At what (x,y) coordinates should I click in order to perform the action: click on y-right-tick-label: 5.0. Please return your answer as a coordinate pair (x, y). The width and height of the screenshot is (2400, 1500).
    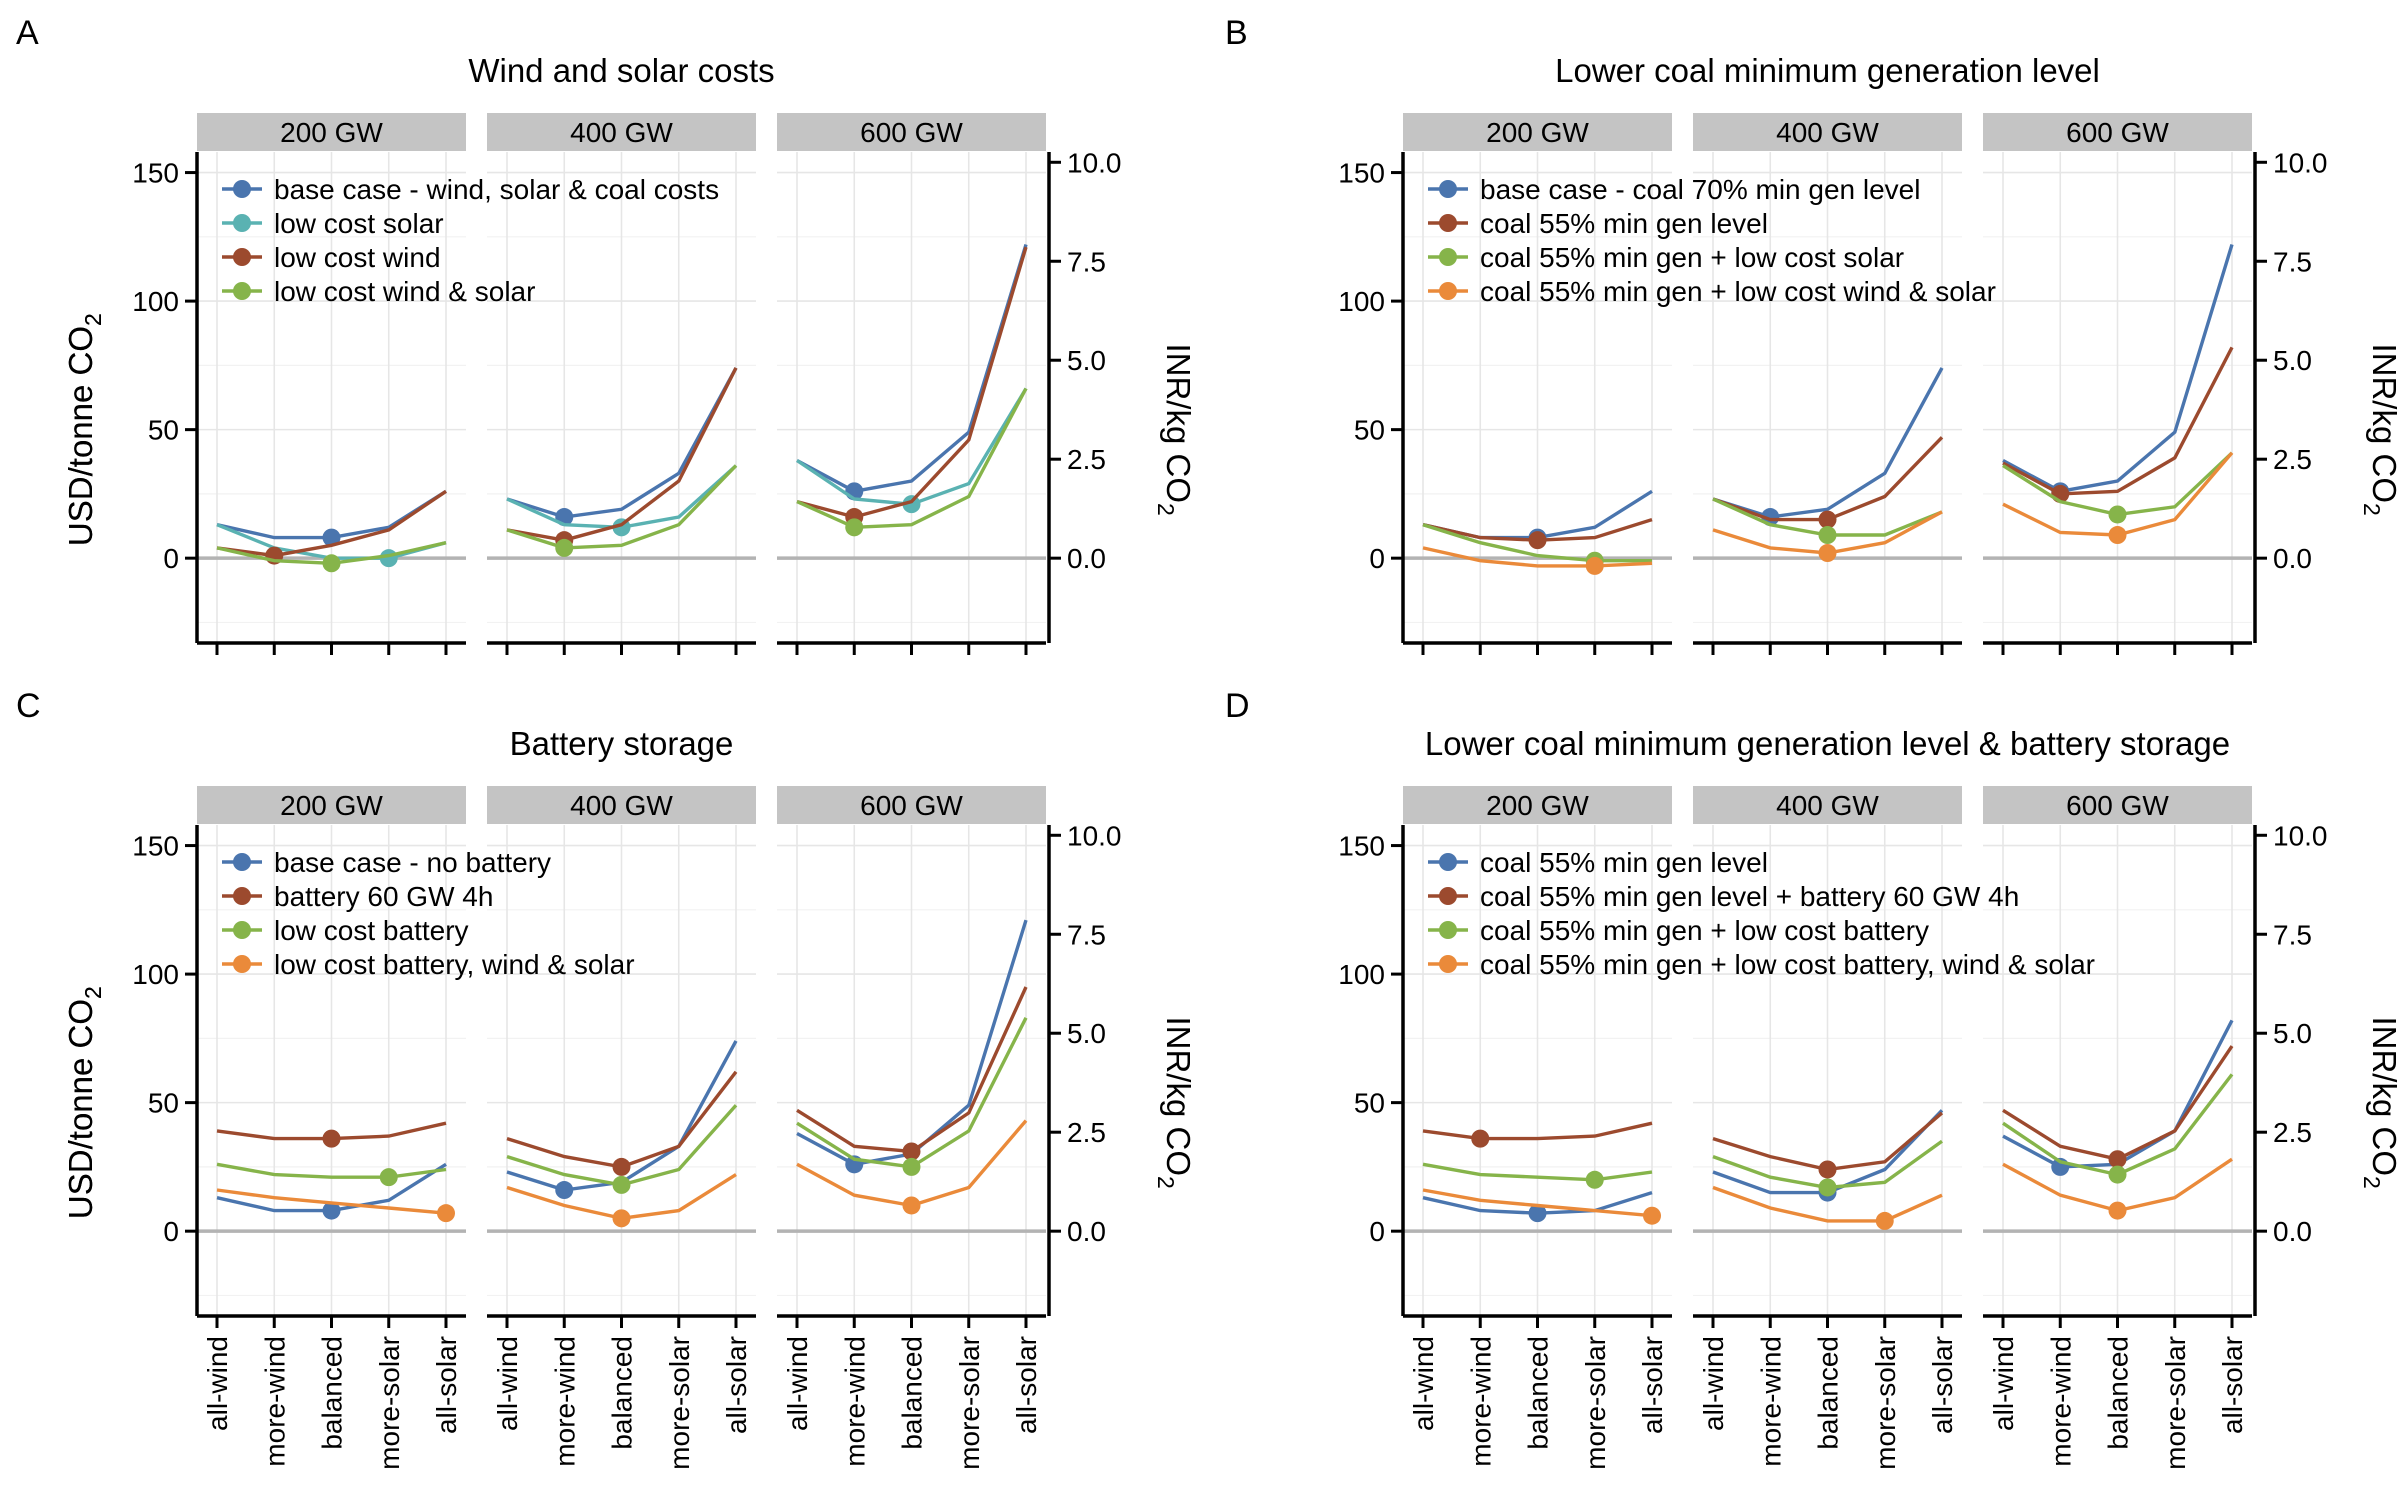
    Looking at the image, I should click on (1086, 360).